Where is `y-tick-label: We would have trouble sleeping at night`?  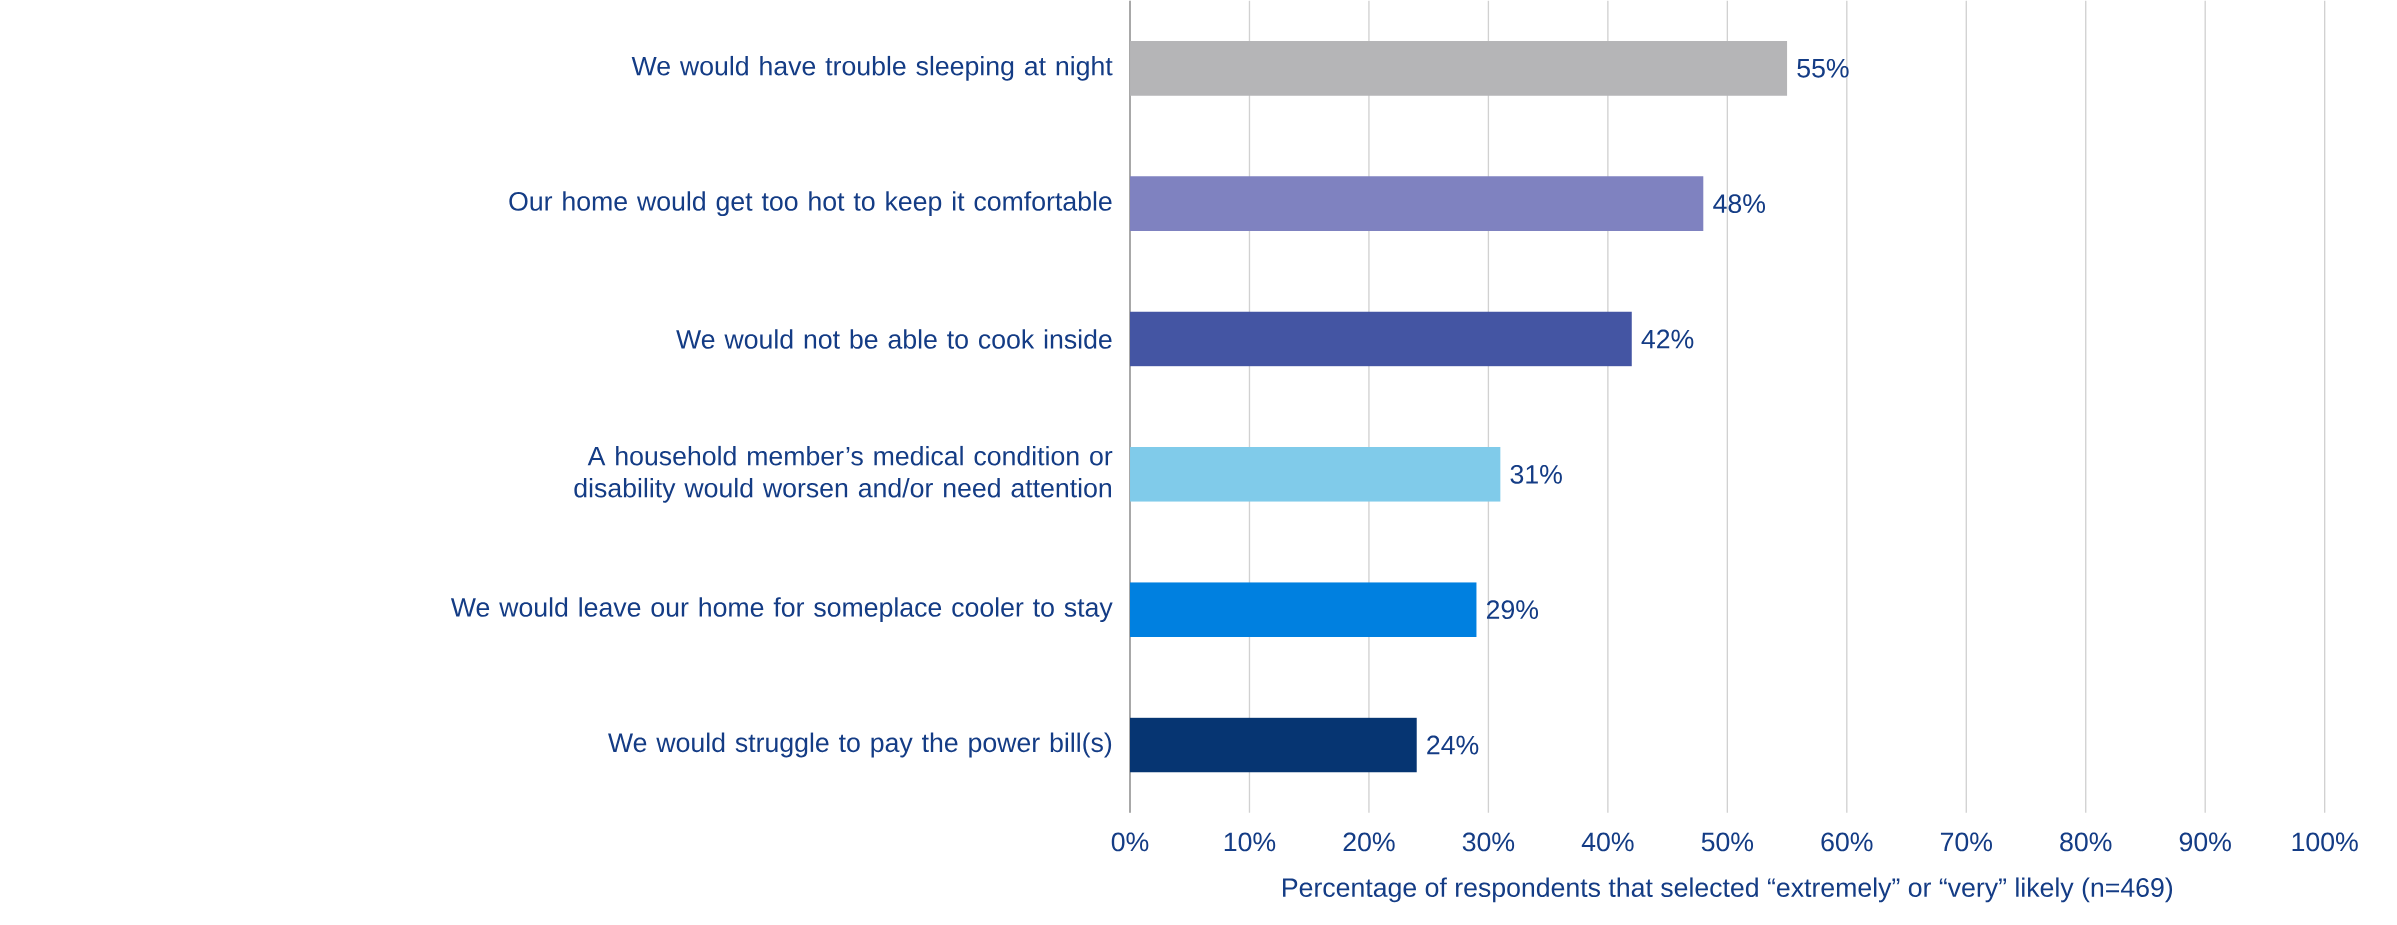 y-tick-label: We would have trouble sleeping at night is located at coordinates (872, 68).